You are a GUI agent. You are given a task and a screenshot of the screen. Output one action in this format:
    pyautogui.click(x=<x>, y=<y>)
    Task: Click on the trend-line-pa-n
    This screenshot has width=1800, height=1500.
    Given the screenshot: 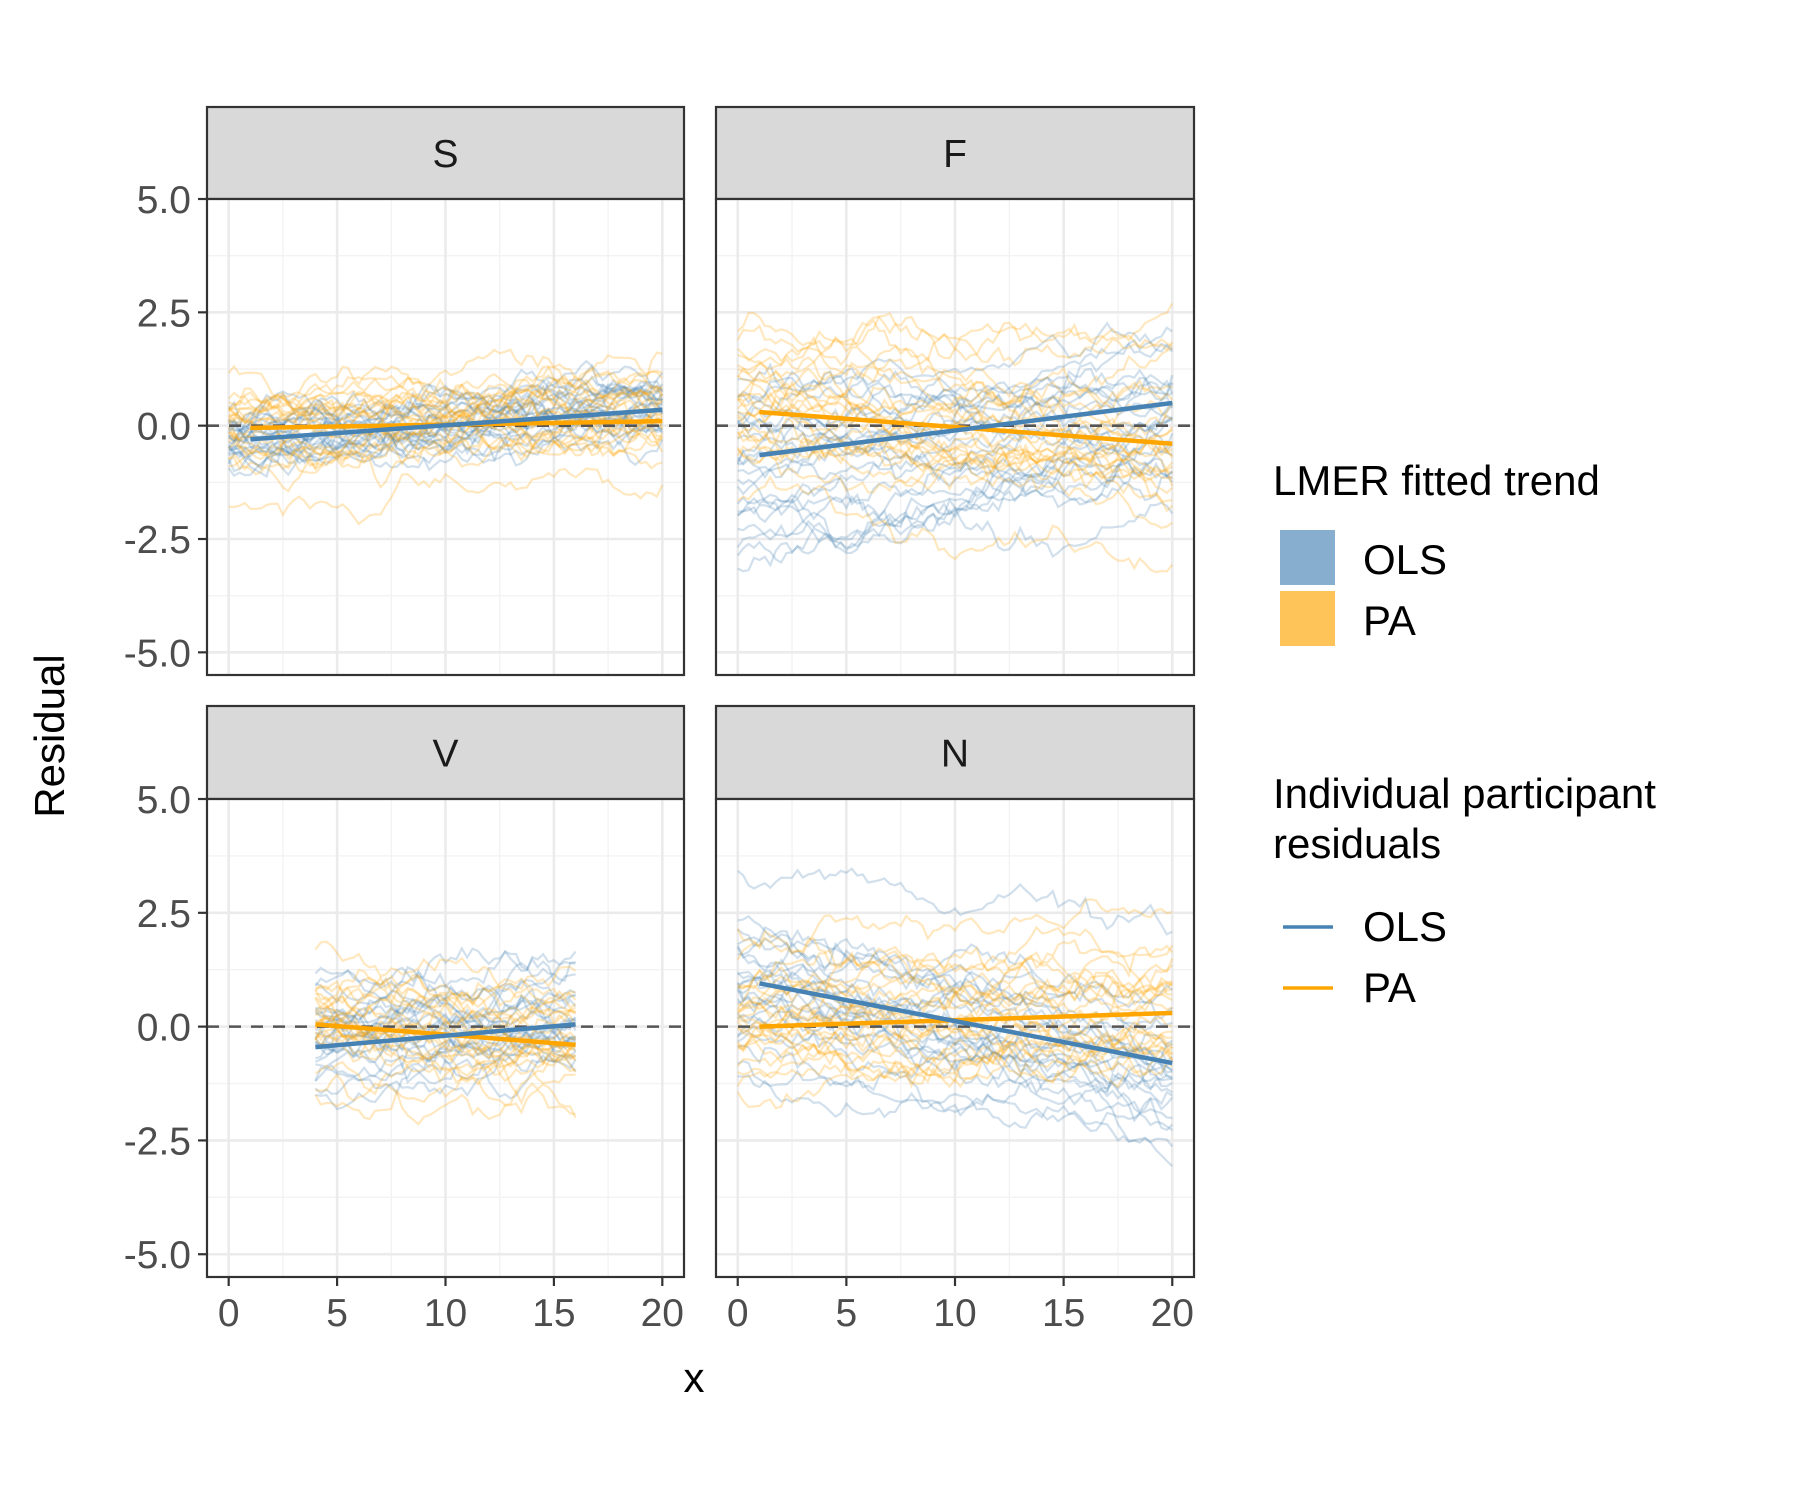 What is the action you would take?
    pyautogui.click(x=966, y=1019)
    